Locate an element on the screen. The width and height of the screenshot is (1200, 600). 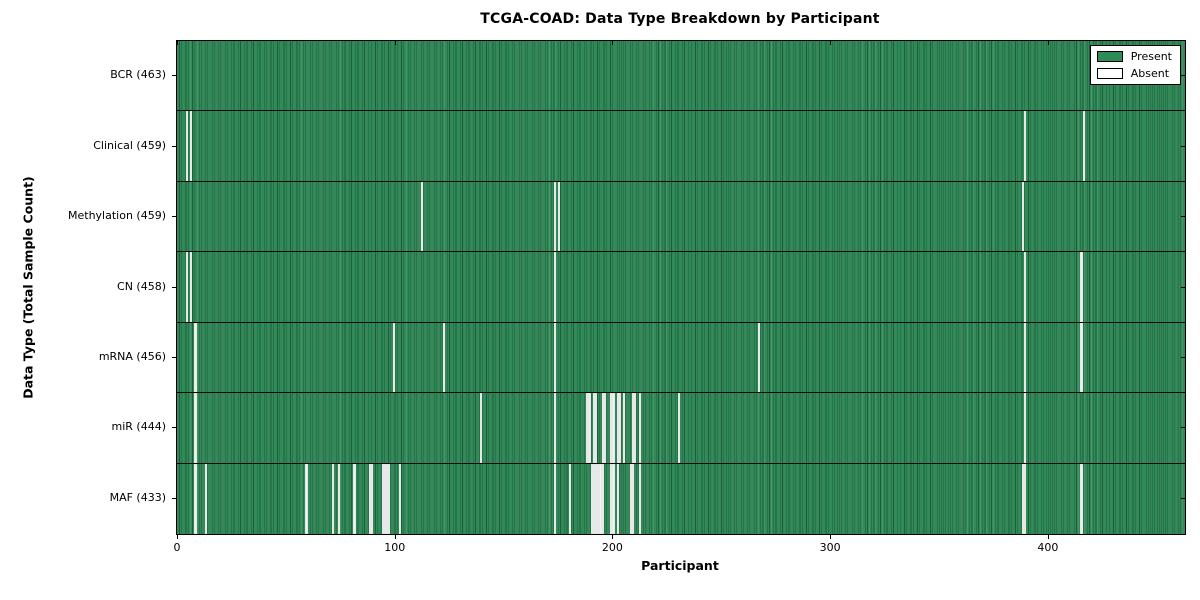
legend-label-absent: Absent is located at coordinates (1150, 73).